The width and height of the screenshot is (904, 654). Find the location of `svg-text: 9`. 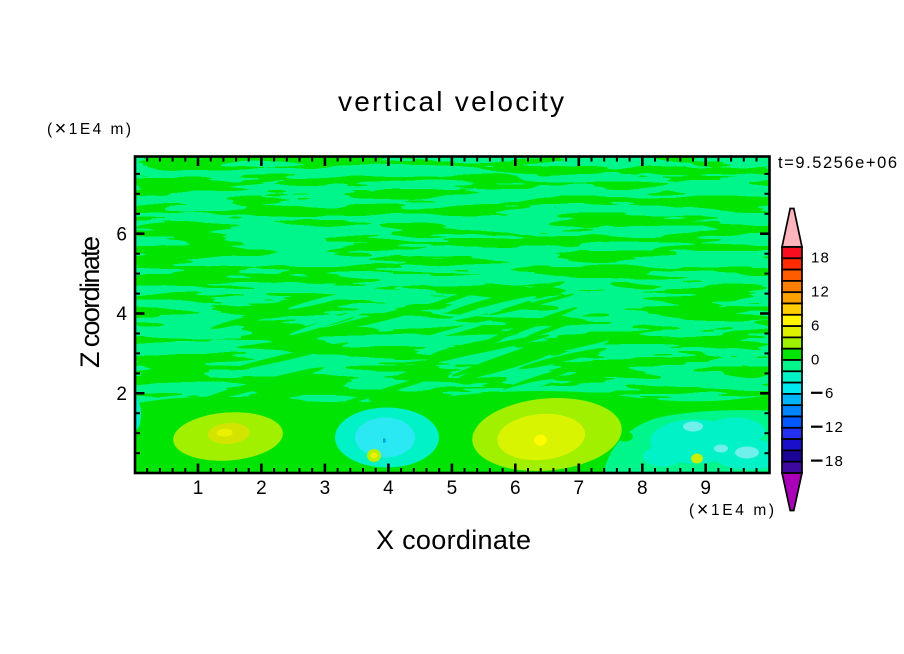

svg-text: 9 is located at coordinates (705, 488).